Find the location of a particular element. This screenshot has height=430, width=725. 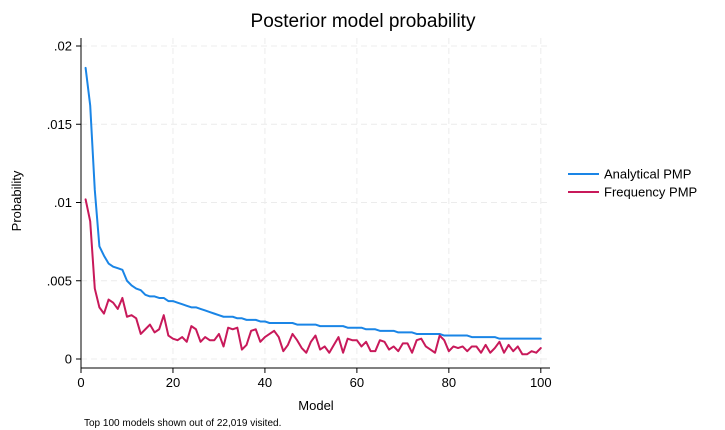

x-axis-label: Model is located at coordinates (316, 405).